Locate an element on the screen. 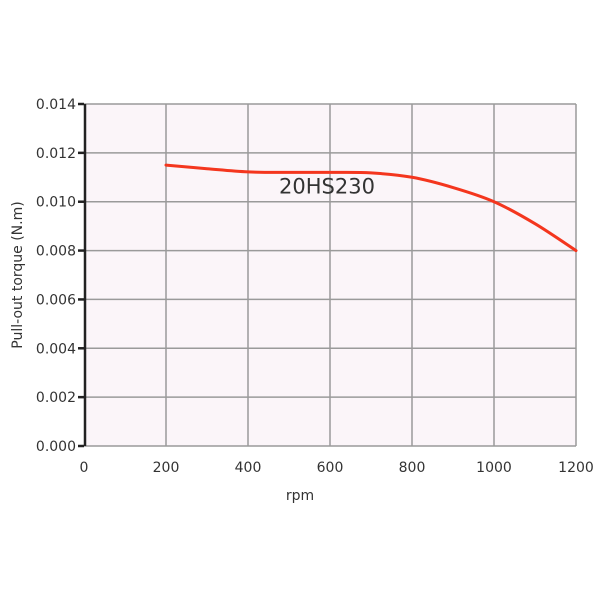 This screenshot has width=600, height=600. y-tick-label: 0.004 is located at coordinates (56, 349).